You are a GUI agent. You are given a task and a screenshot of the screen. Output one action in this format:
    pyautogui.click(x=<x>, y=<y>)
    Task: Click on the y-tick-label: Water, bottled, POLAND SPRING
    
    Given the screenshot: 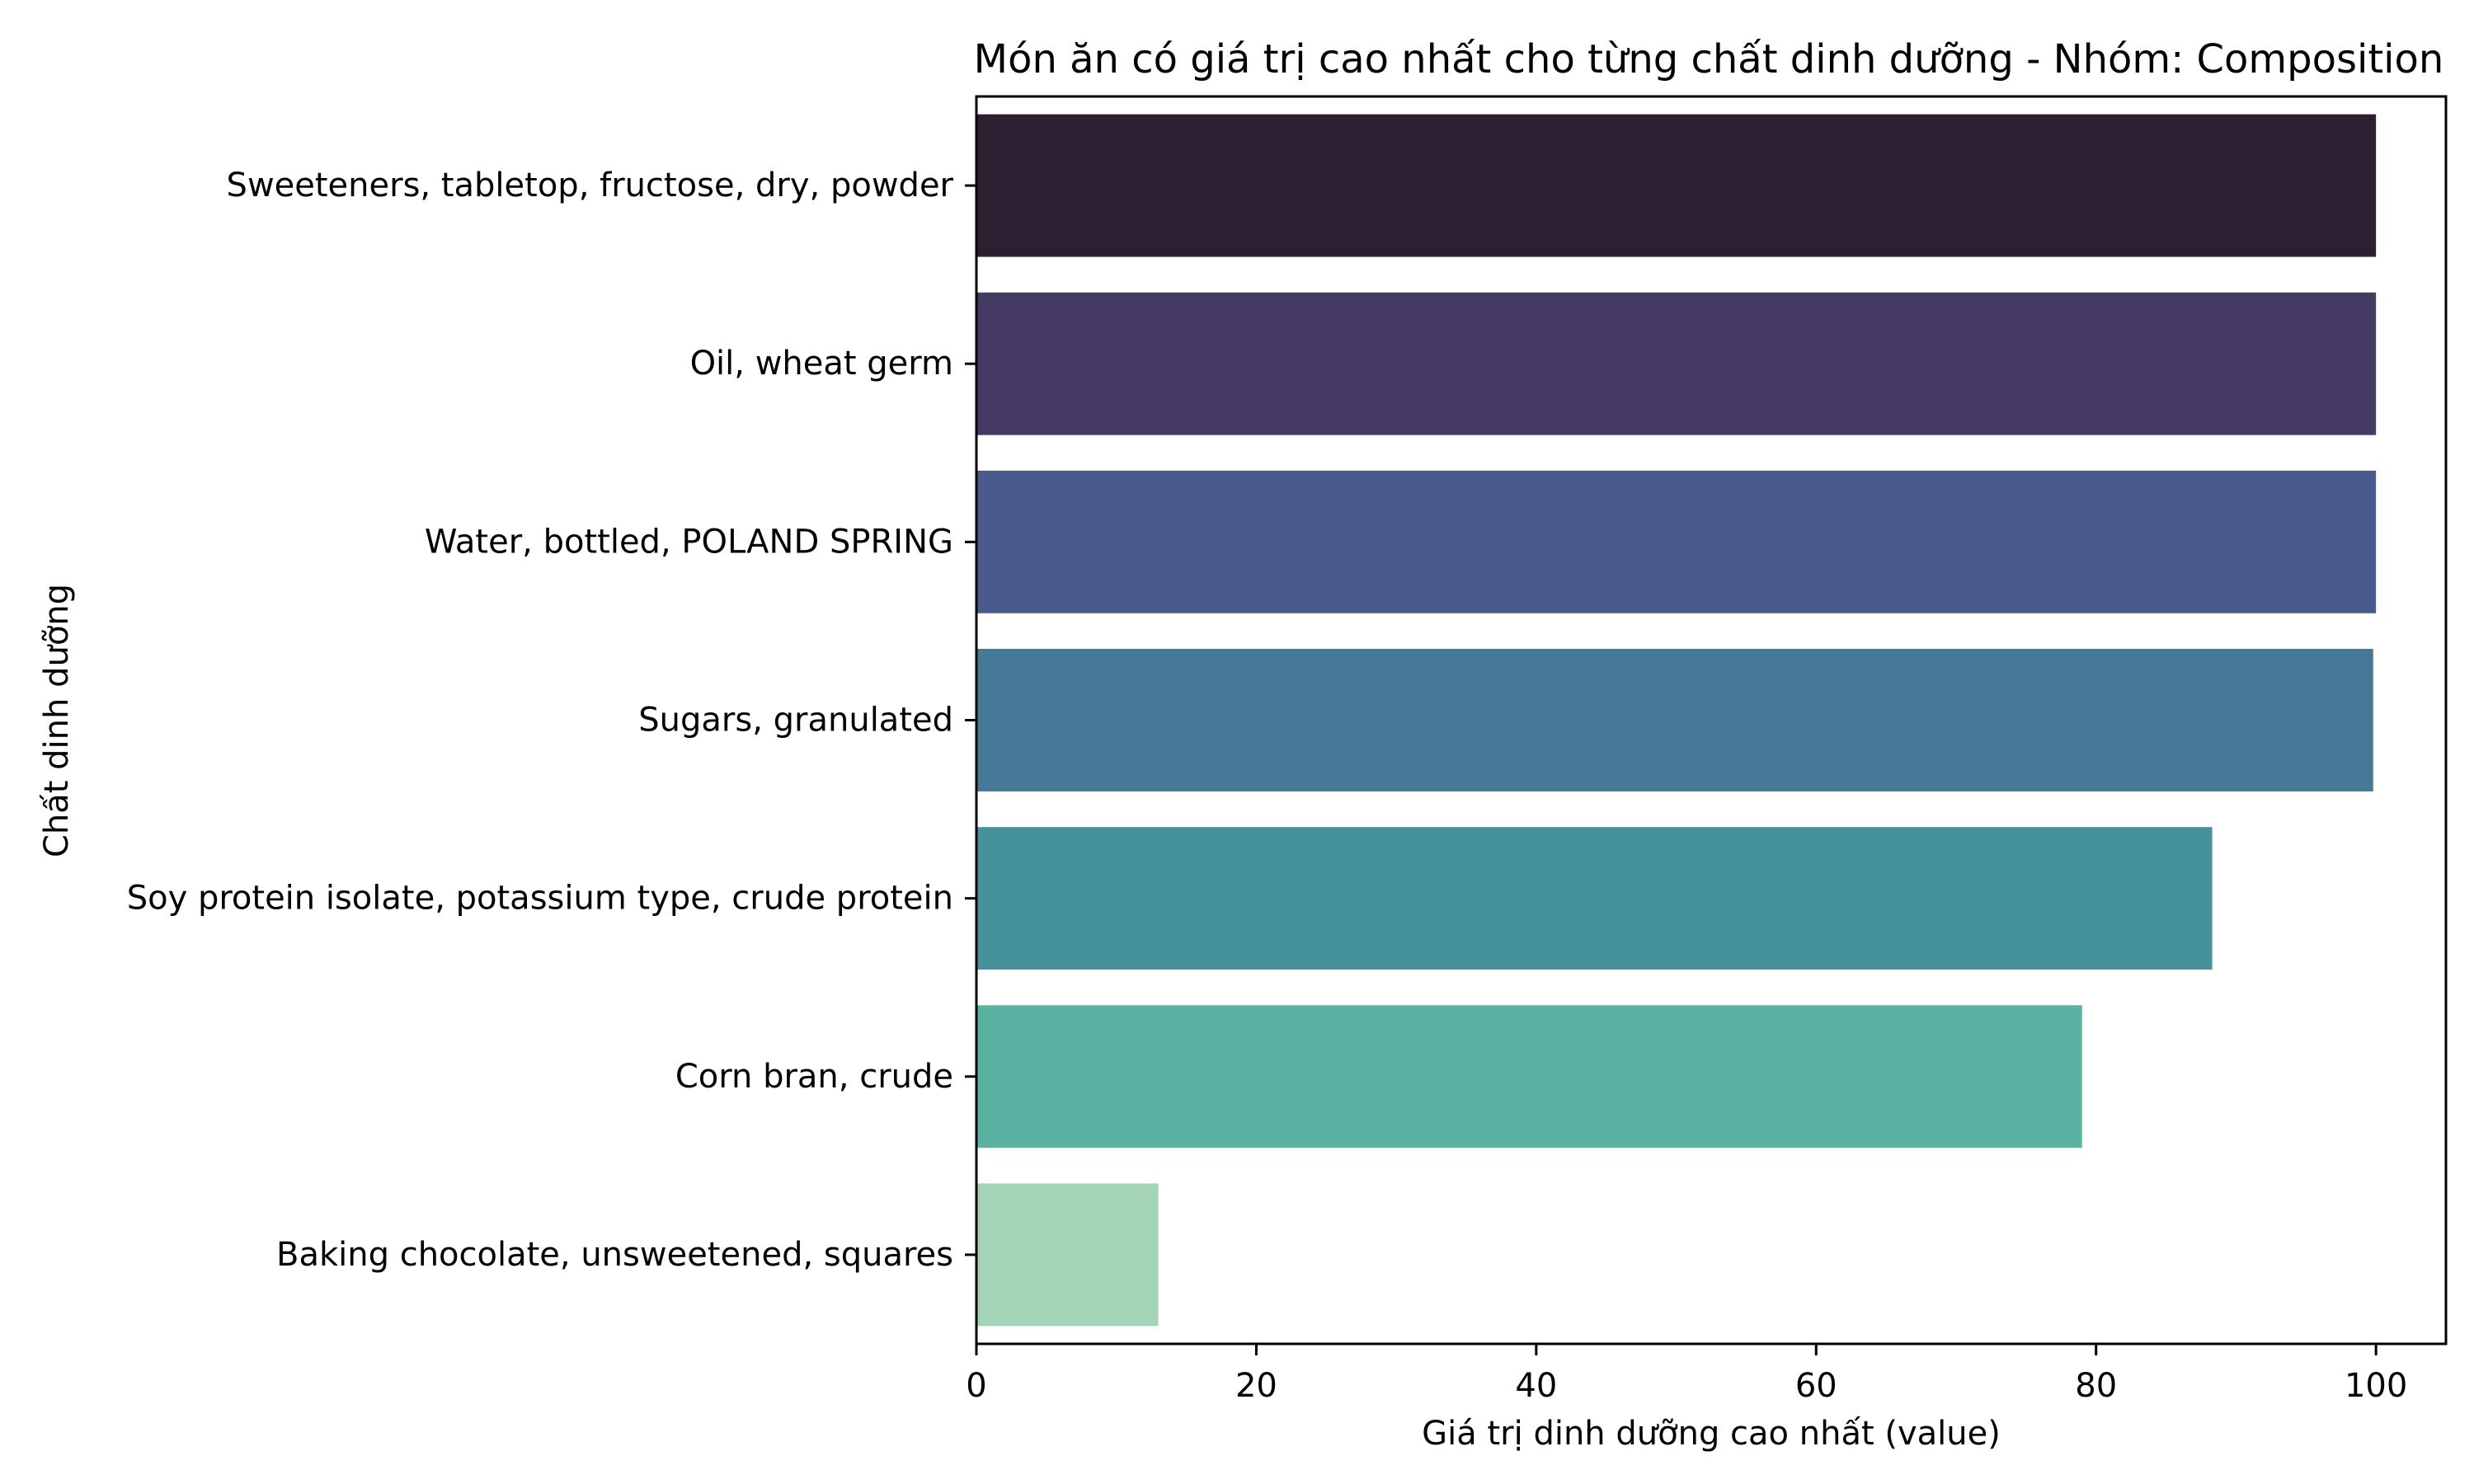 What is the action you would take?
    pyautogui.click(x=689, y=542)
    